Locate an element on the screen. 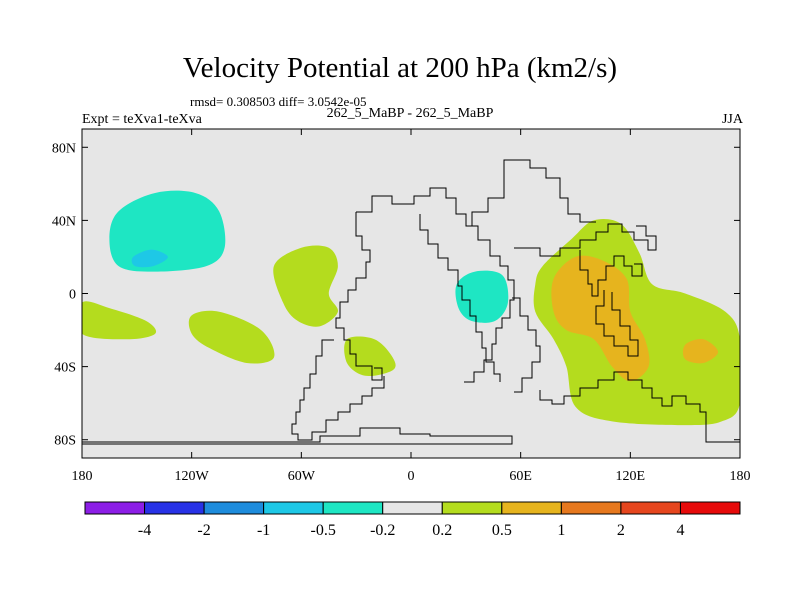 The width and height of the screenshot is (800, 600). colorbar-label-2: -1 is located at coordinates (263, 530).